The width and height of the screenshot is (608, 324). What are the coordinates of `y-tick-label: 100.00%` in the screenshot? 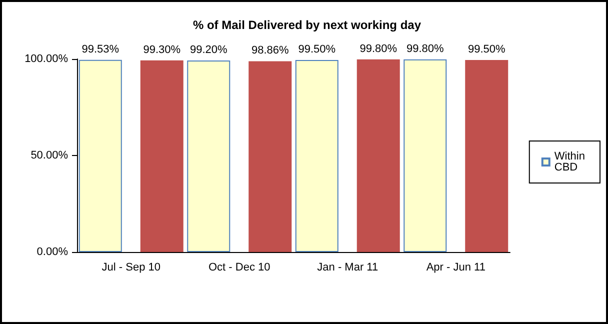 It's located at (46, 59).